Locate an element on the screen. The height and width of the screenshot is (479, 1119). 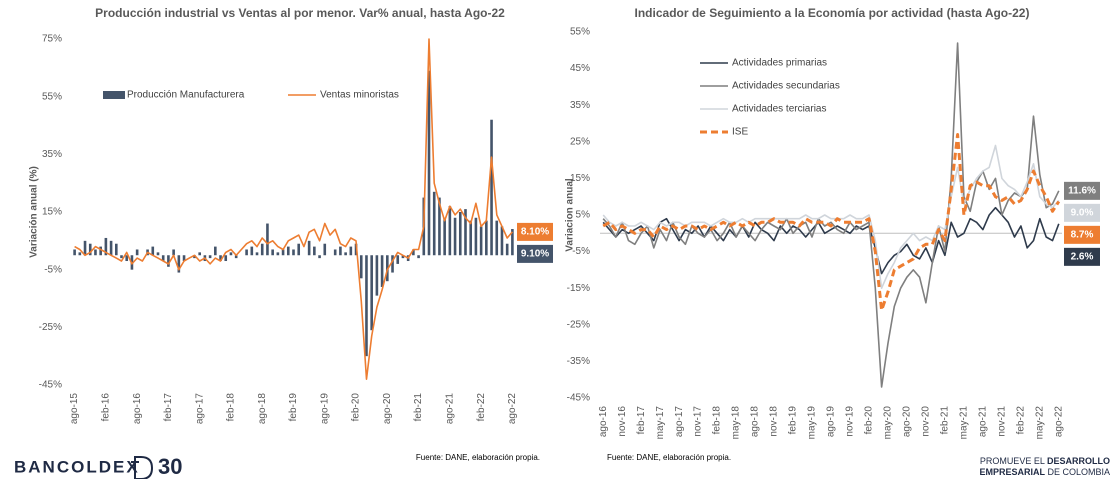
x-tick-label: feb-21 is located at coordinates (945, 420).